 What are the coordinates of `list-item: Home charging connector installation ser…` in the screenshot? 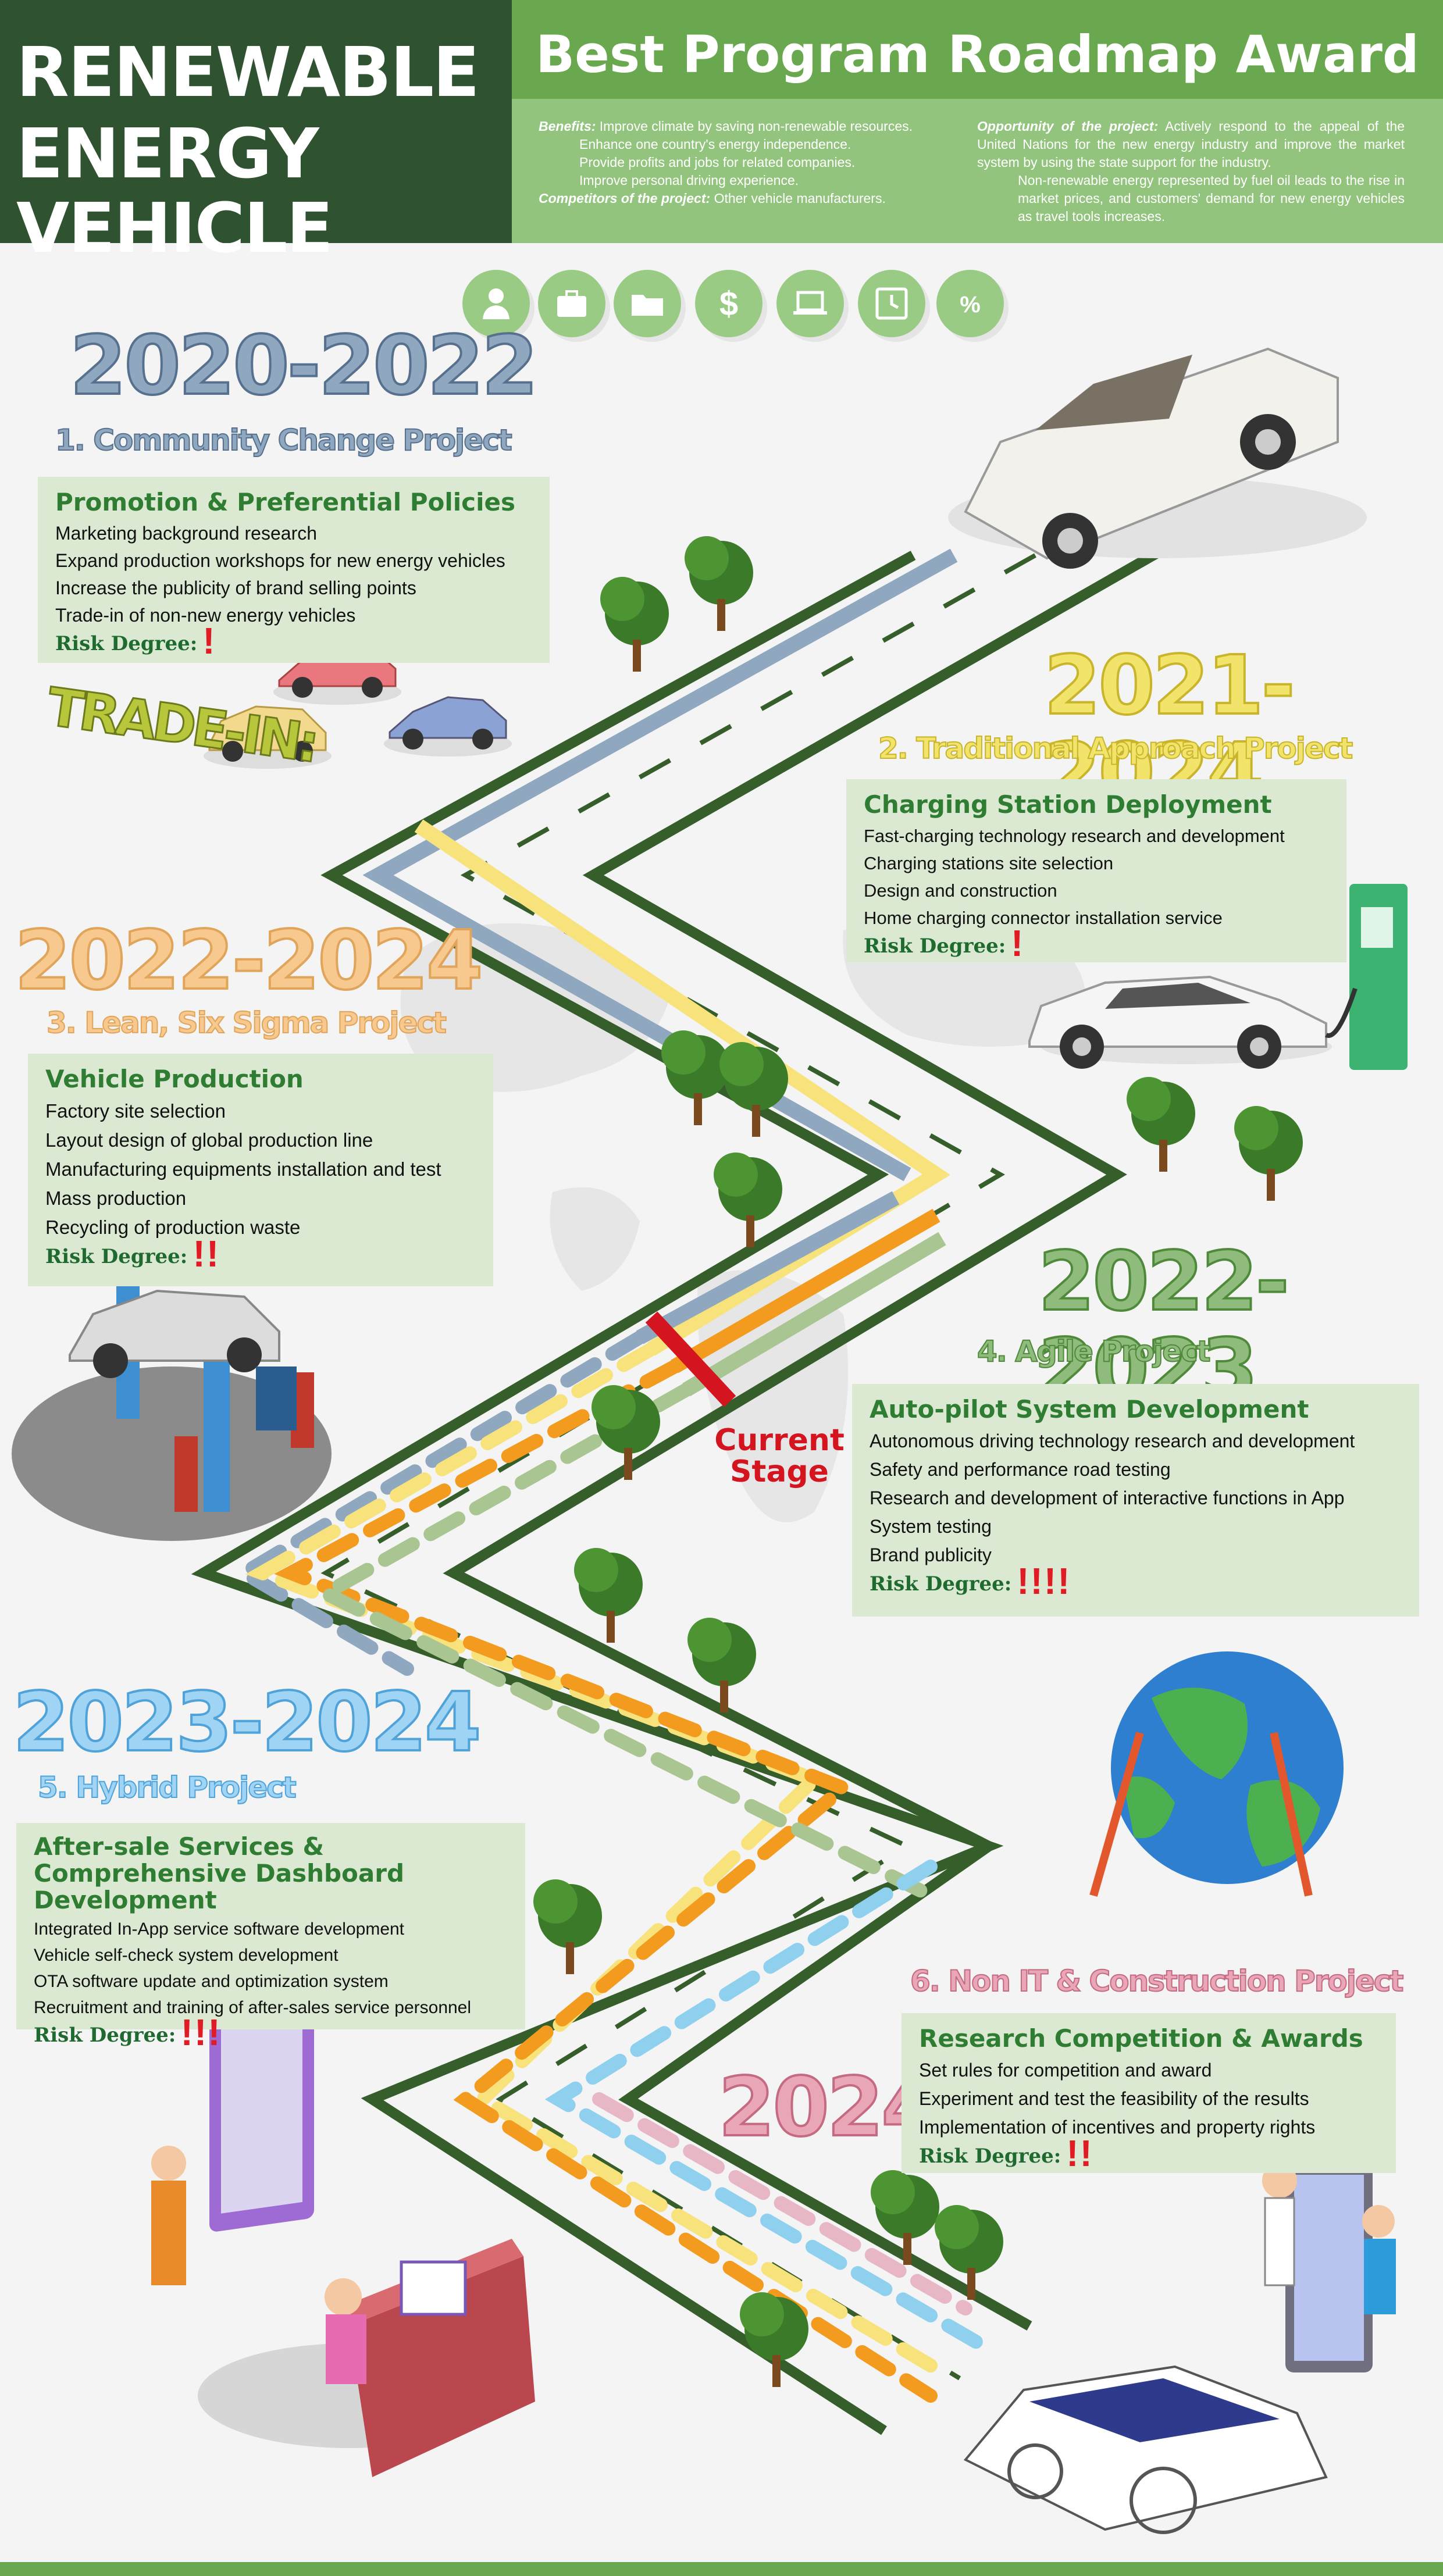 It's located at (1043, 918).